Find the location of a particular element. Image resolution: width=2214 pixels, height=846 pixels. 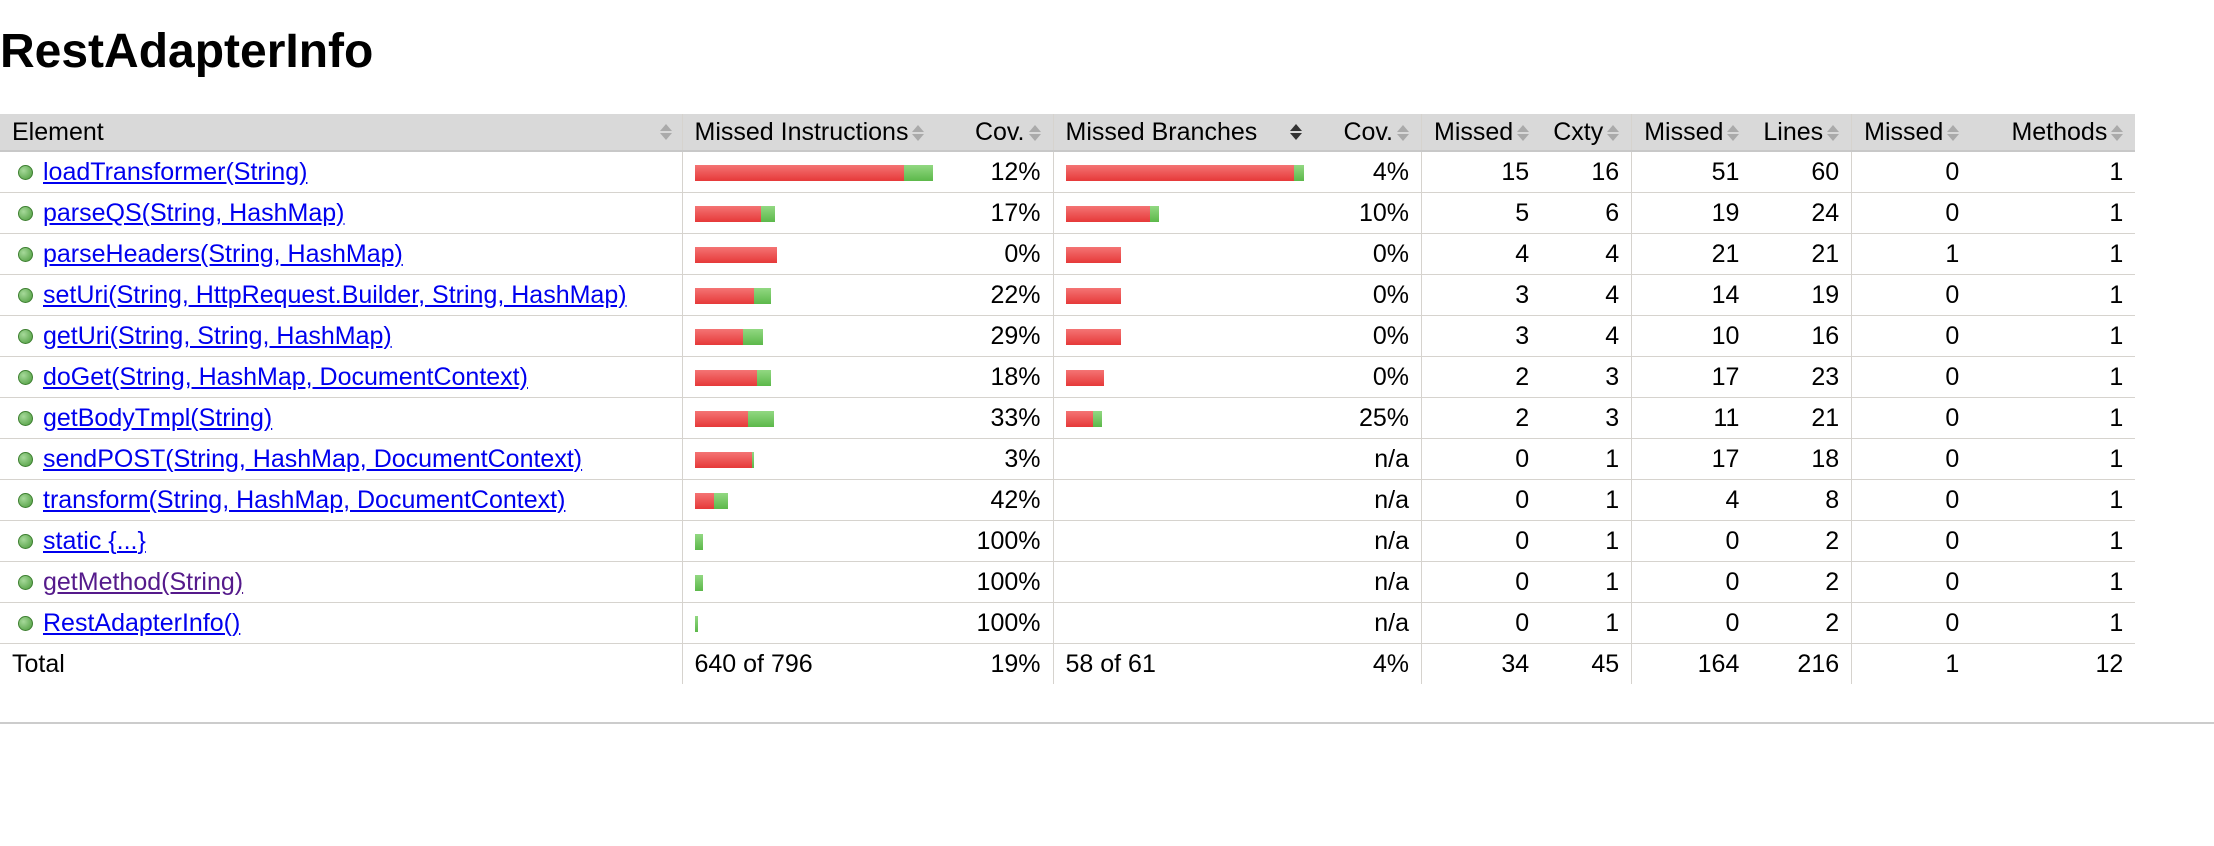

method-link: loadTransformer(String) is located at coordinates (175, 171).